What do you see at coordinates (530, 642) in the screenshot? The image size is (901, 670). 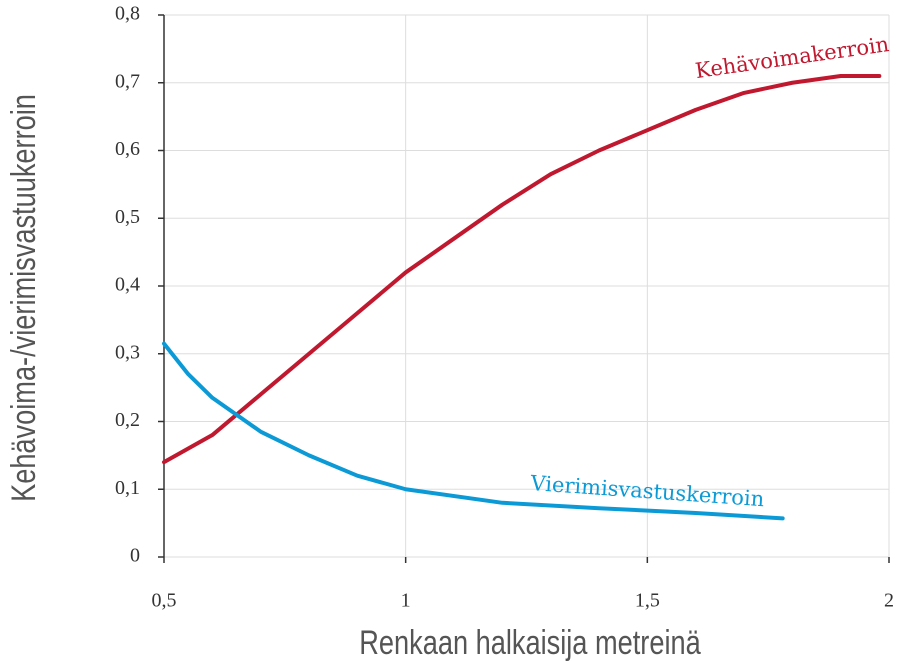 I see `x-axis-title: Renkaan halkaisija metreinä` at bounding box center [530, 642].